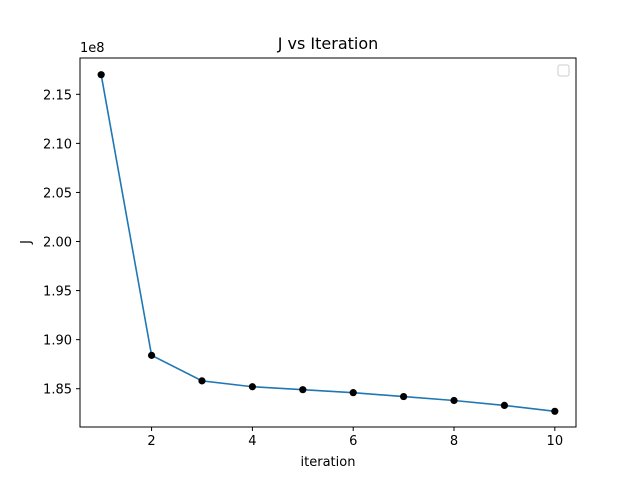  I want to click on y-tick-label: 2.10, so click(57, 144).